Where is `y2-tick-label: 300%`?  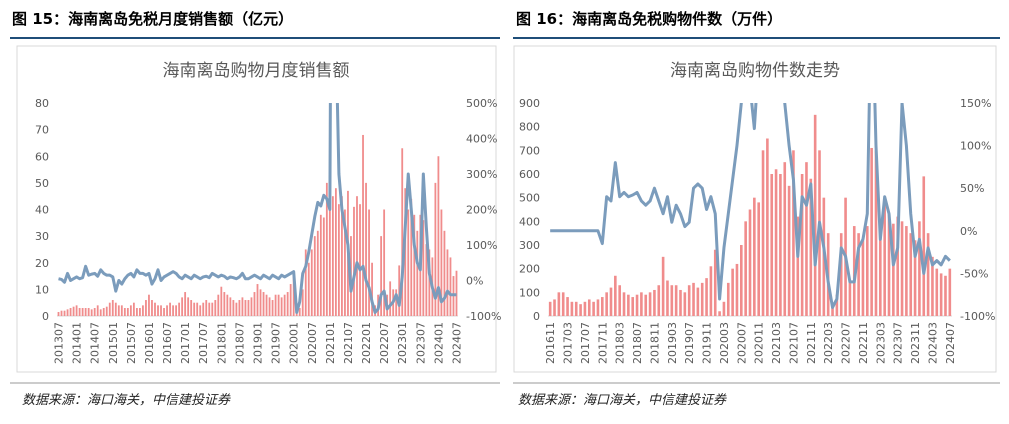 y2-tick-label: 300% is located at coordinates (481, 174).